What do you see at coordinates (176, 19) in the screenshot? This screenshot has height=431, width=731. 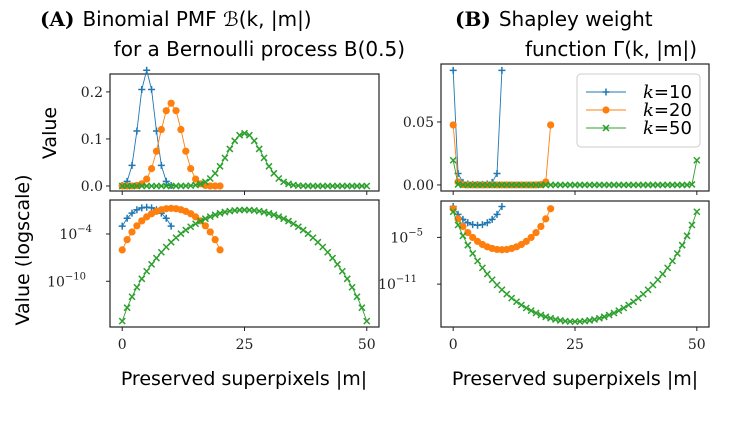 I see `title-a-line1: (A) Binomial PMF ℬ(k, |m|)` at bounding box center [176, 19].